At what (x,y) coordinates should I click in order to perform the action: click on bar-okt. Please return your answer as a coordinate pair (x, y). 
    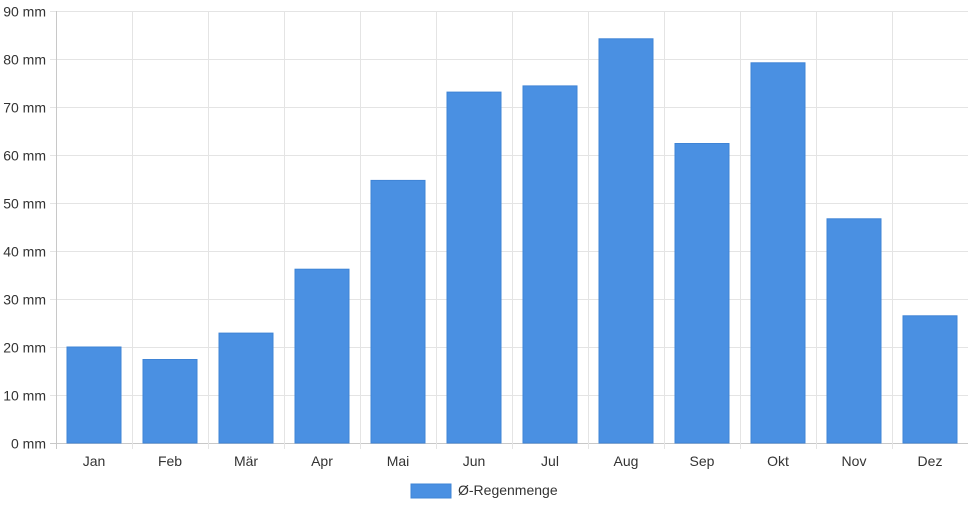
    Looking at the image, I should click on (778, 253).